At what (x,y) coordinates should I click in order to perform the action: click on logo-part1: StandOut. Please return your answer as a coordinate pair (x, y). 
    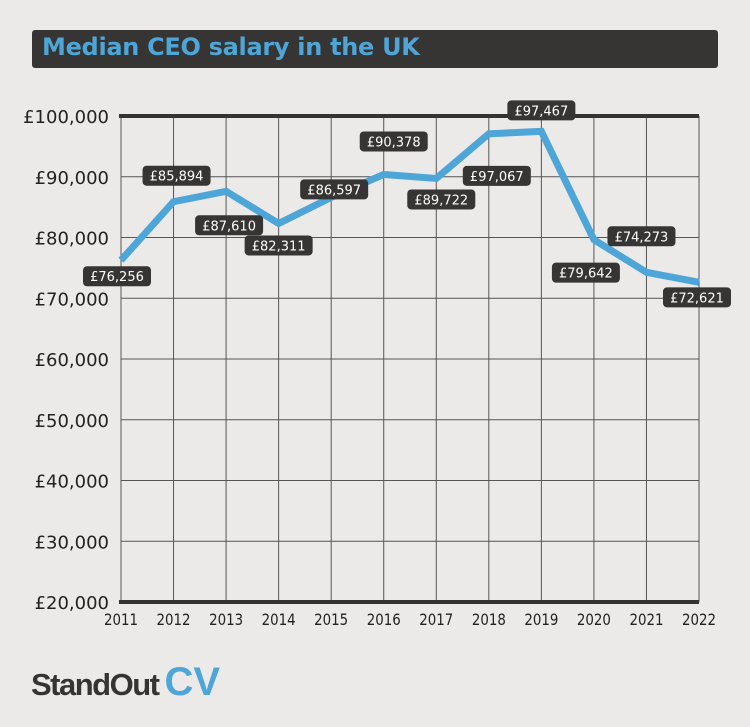
    Looking at the image, I should click on (95, 684).